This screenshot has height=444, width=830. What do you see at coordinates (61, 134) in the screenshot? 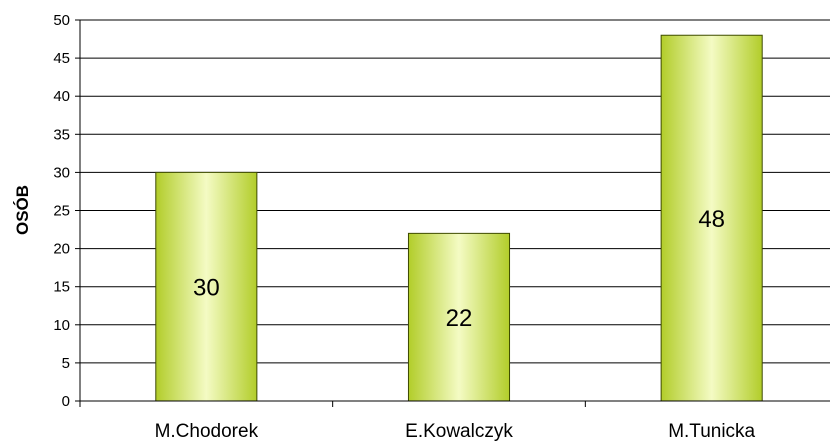
I see `y-tick-label: 35` at bounding box center [61, 134].